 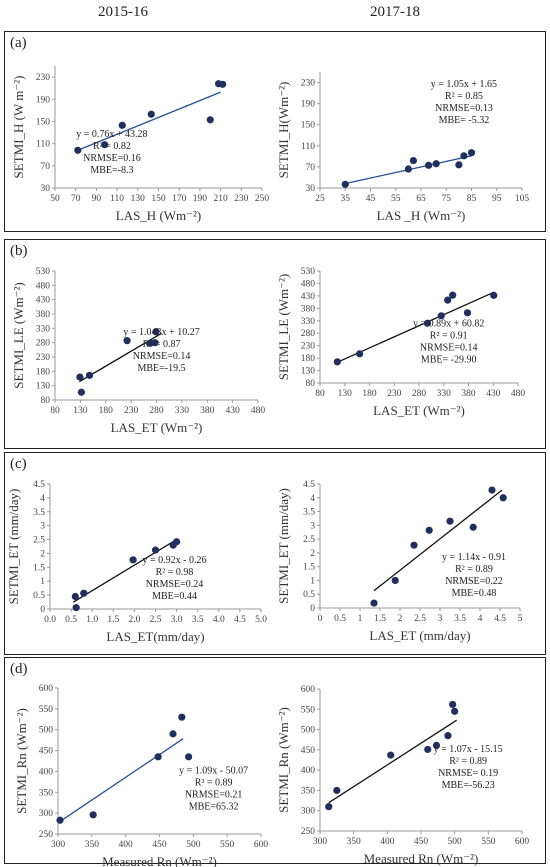 I want to click on regression-annotation: R² = 0.98, so click(x=175, y=572).